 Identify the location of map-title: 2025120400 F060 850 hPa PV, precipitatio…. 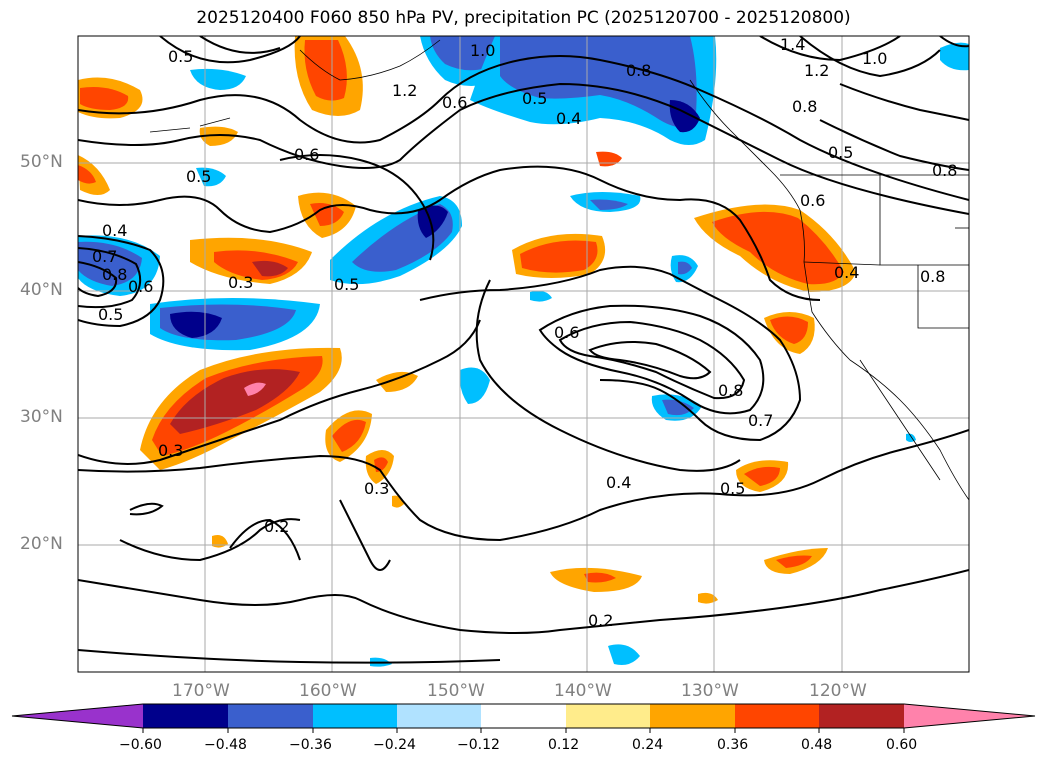
(523, 18).